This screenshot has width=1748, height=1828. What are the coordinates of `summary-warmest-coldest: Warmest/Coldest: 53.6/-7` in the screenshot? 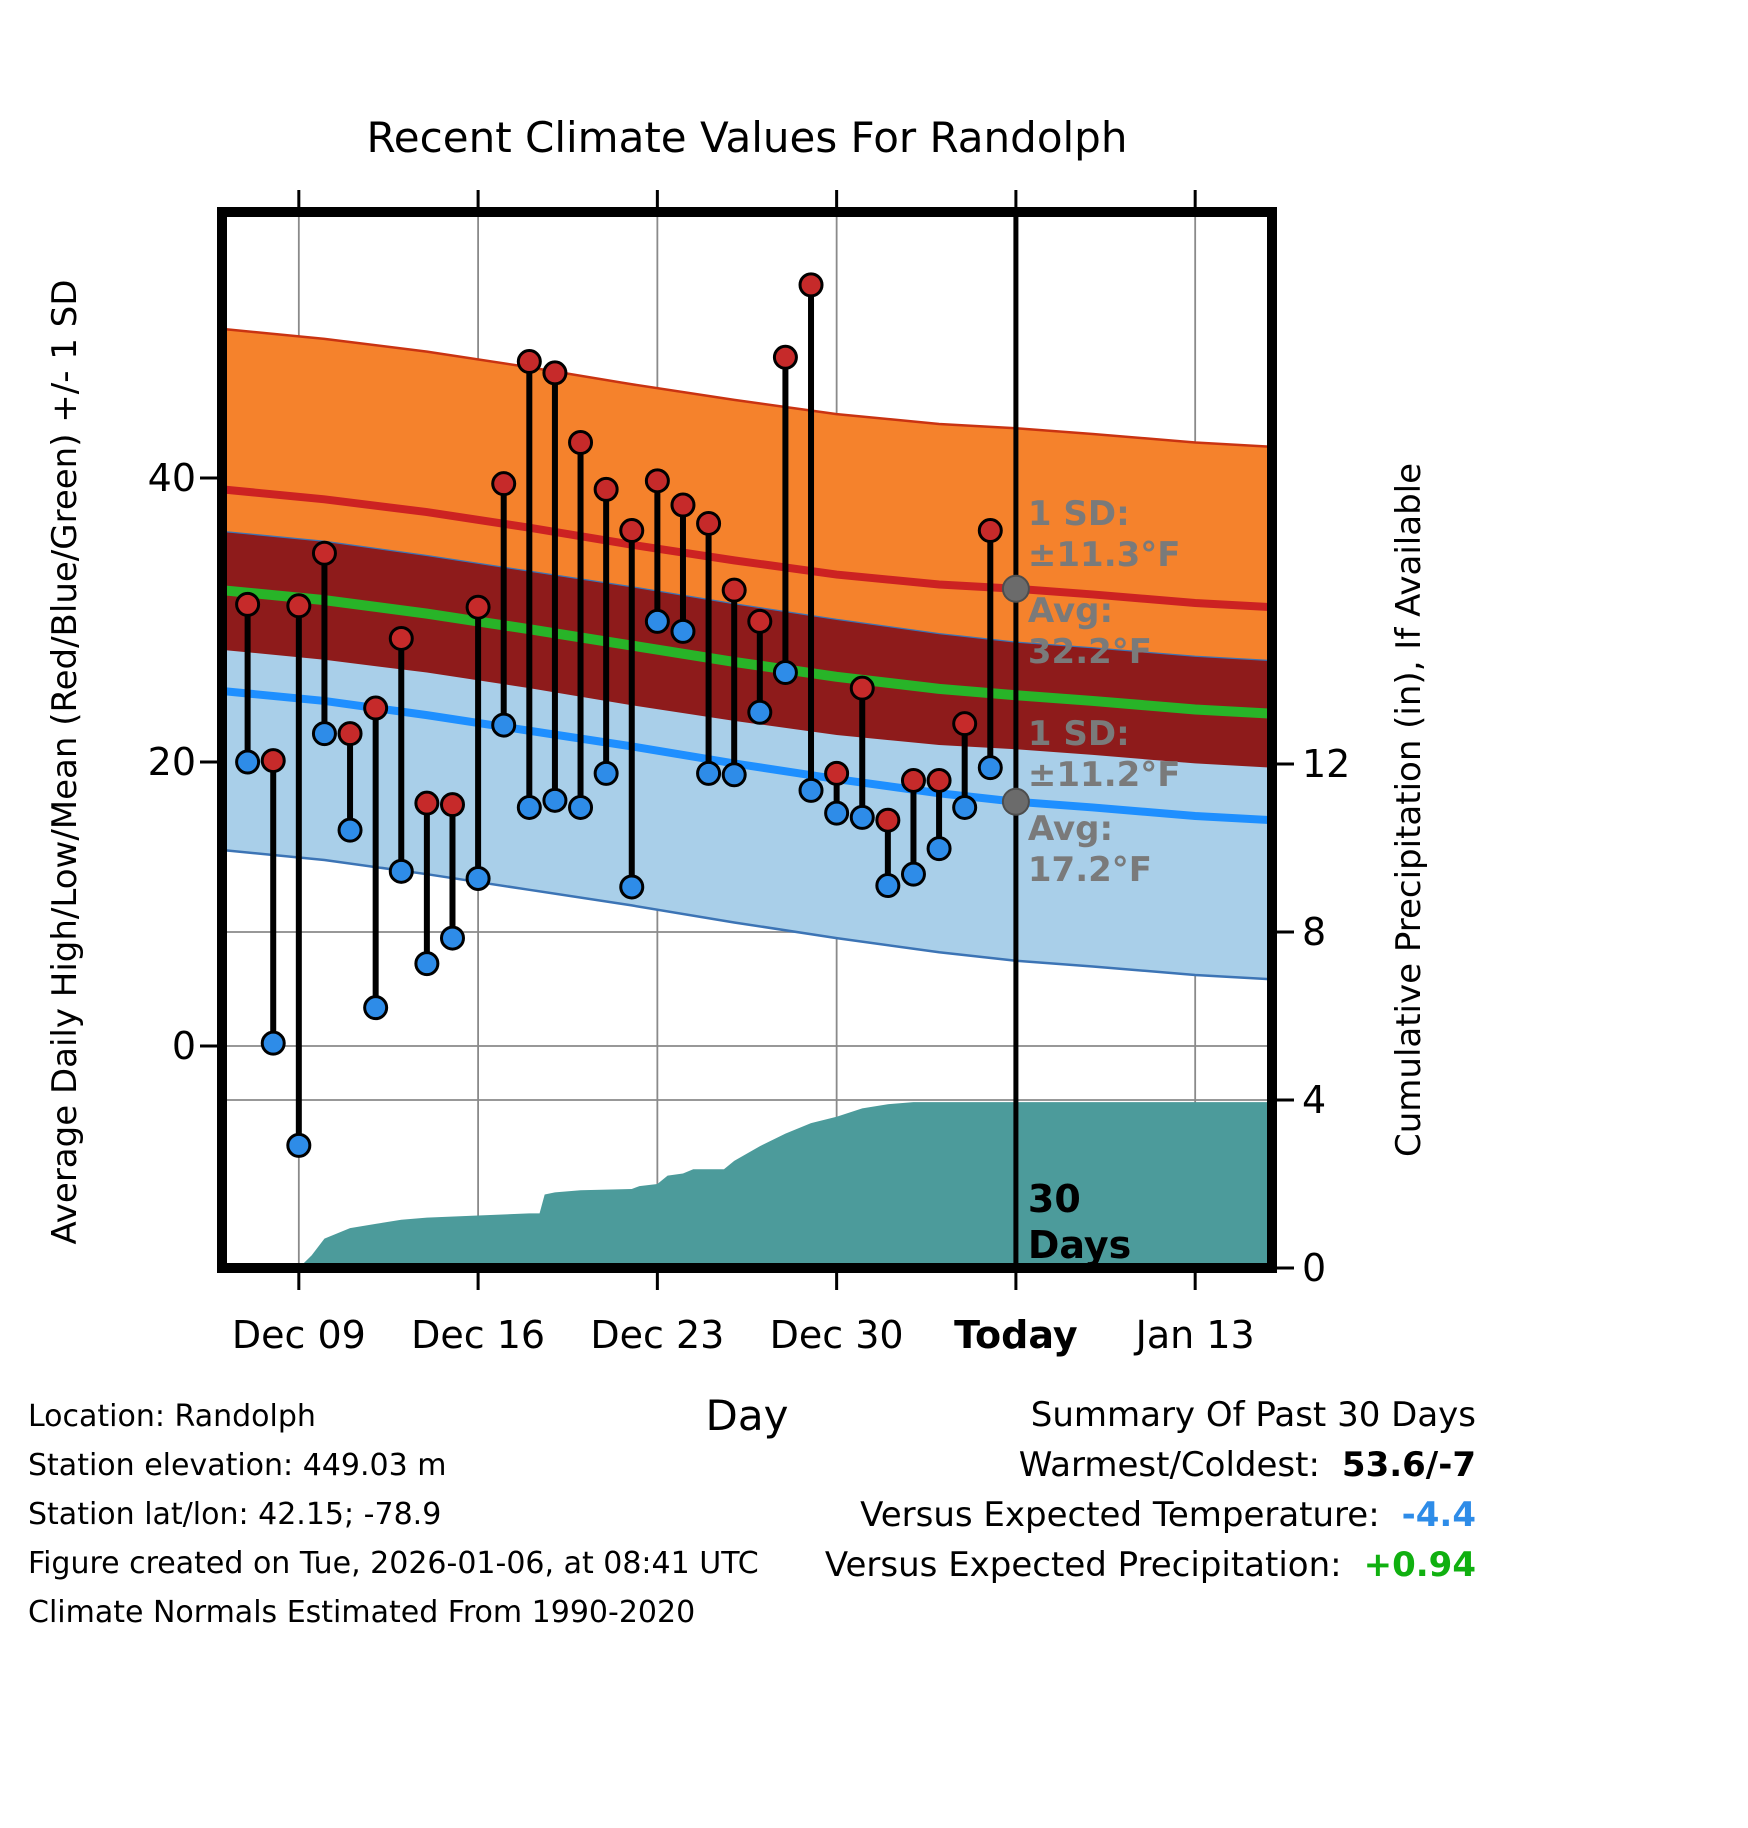 It's located at (1150, 1465).